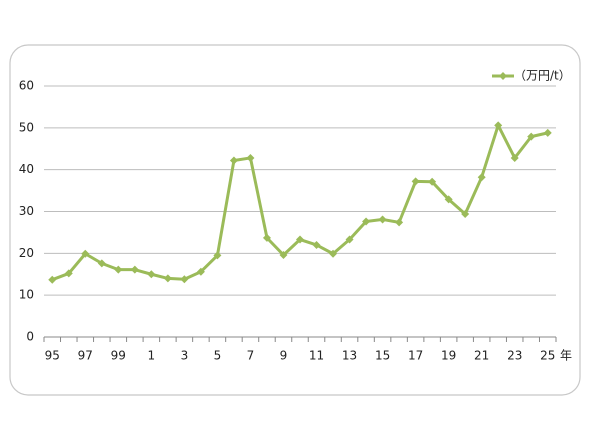 The image size is (590, 446). What do you see at coordinates (481, 356) in the screenshot?
I see `x-tick-label: 21` at bounding box center [481, 356].